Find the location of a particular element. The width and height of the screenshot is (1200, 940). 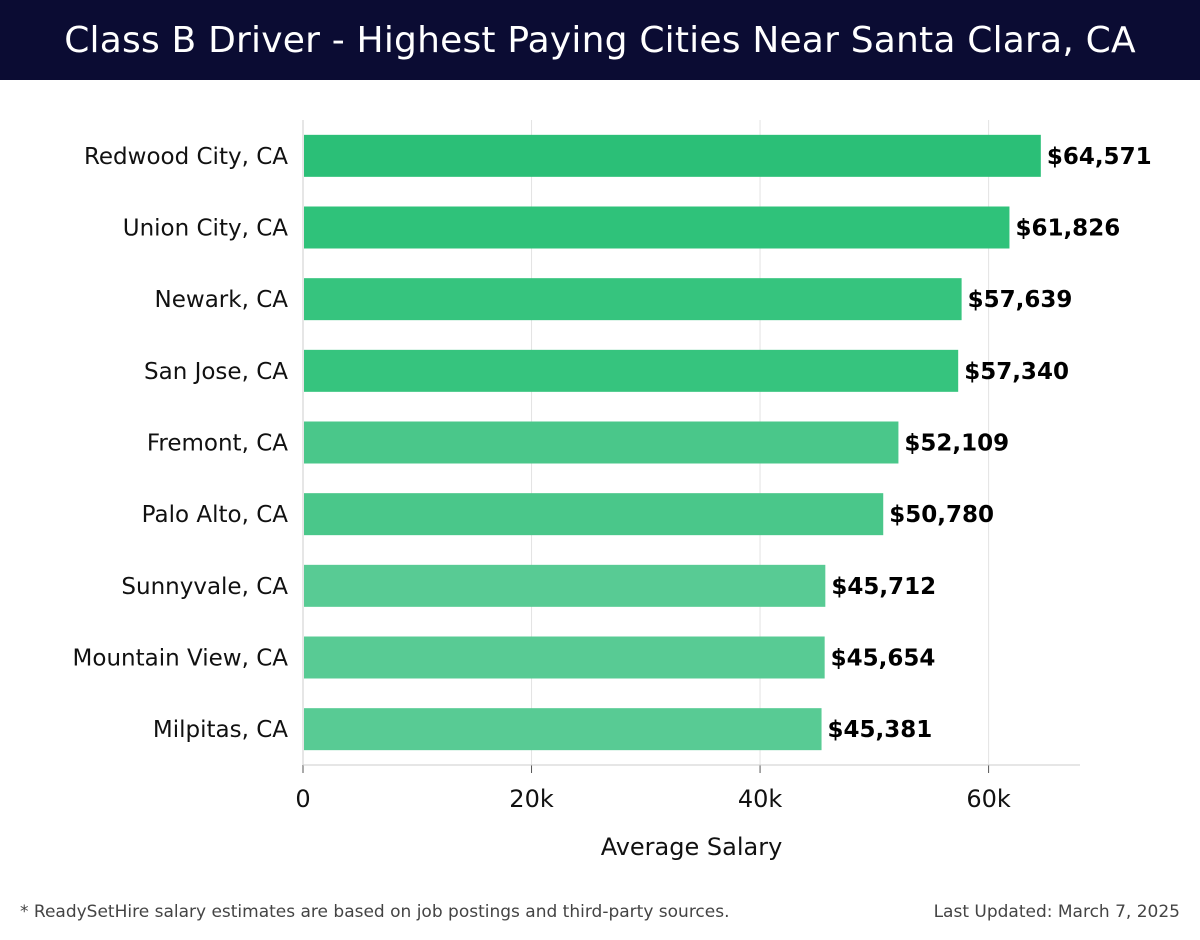

value-label: $61,826 is located at coordinates (1067, 229).